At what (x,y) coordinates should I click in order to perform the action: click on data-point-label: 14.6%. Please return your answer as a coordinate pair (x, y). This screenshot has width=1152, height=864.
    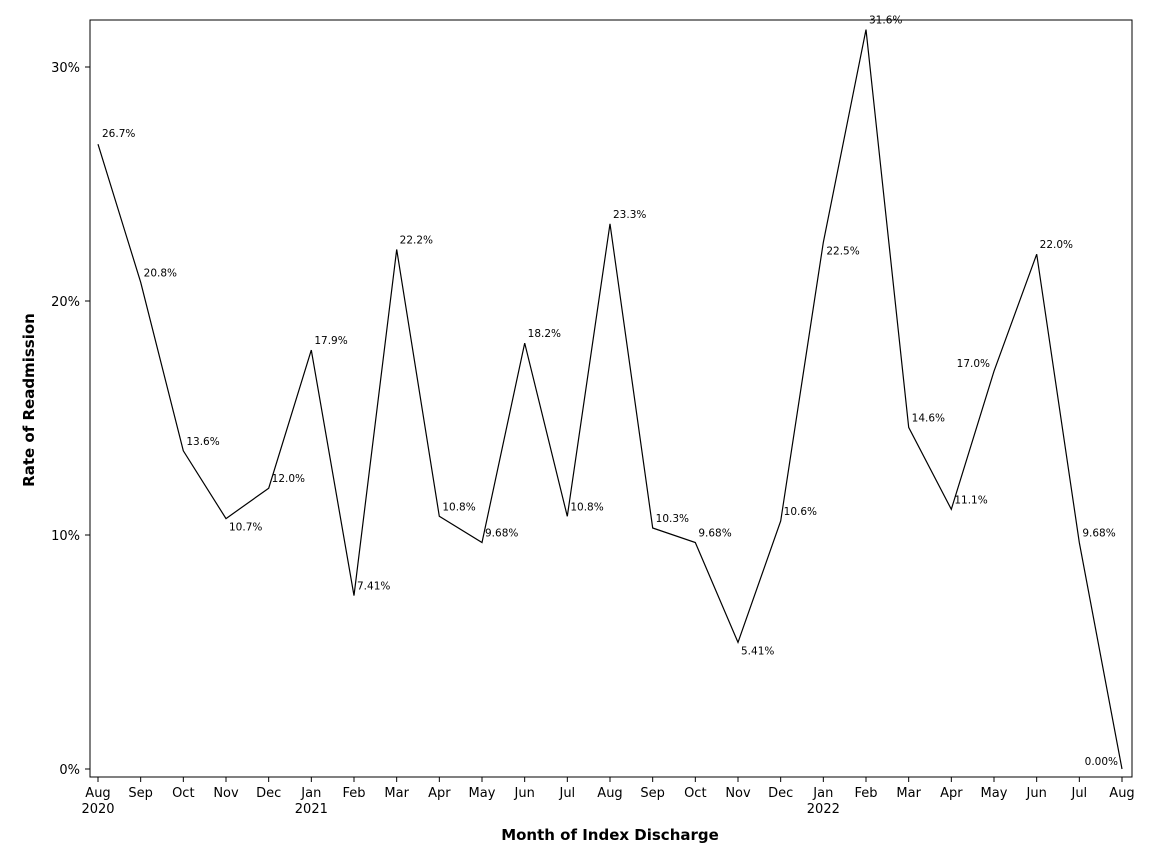
    Looking at the image, I should click on (928, 418).